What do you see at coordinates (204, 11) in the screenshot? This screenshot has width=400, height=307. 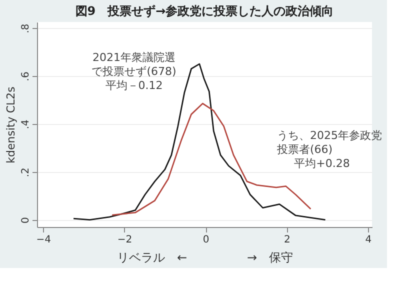 I see `chart-title: 図9 投票せず→参政党に投票した人の政治傾向` at bounding box center [204, 11].